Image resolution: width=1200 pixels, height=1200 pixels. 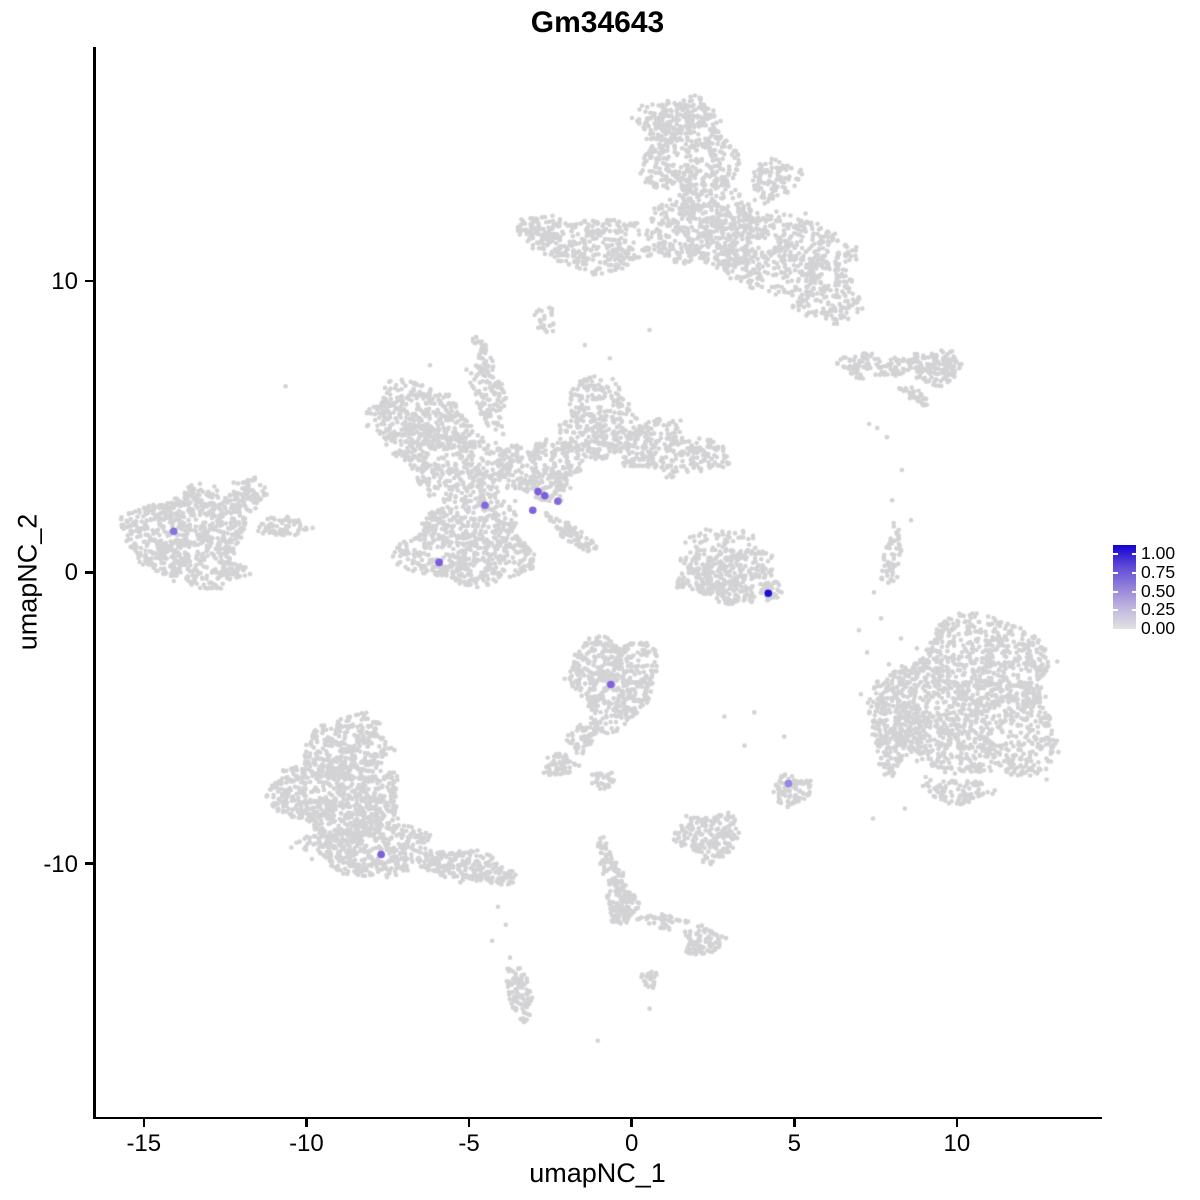 I want to click on y-axis-line, so click(x=94, y=583).